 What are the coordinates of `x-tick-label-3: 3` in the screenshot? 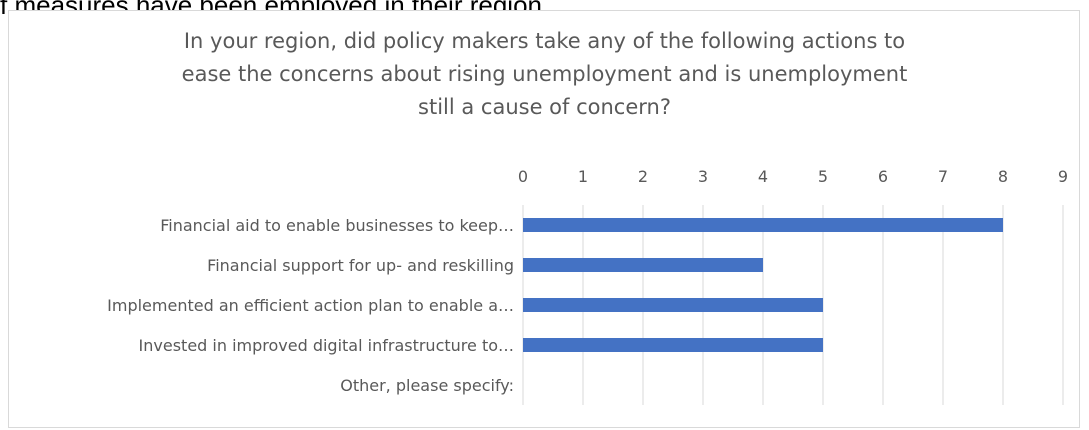 It's located at (703, 176).